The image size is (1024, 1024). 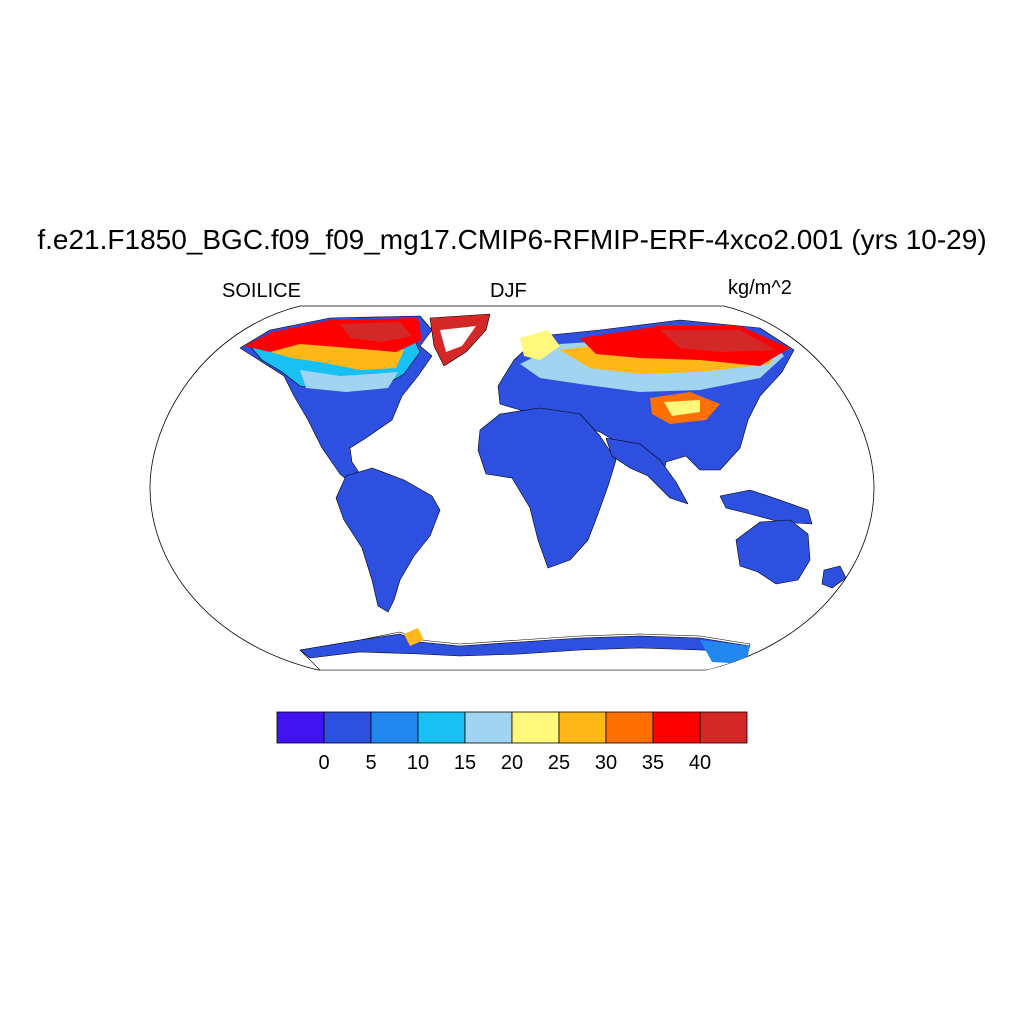 What do you see at coordinates (547, 488) in the screenshot?
I see `africa-region` at bounding box center [547, 488].